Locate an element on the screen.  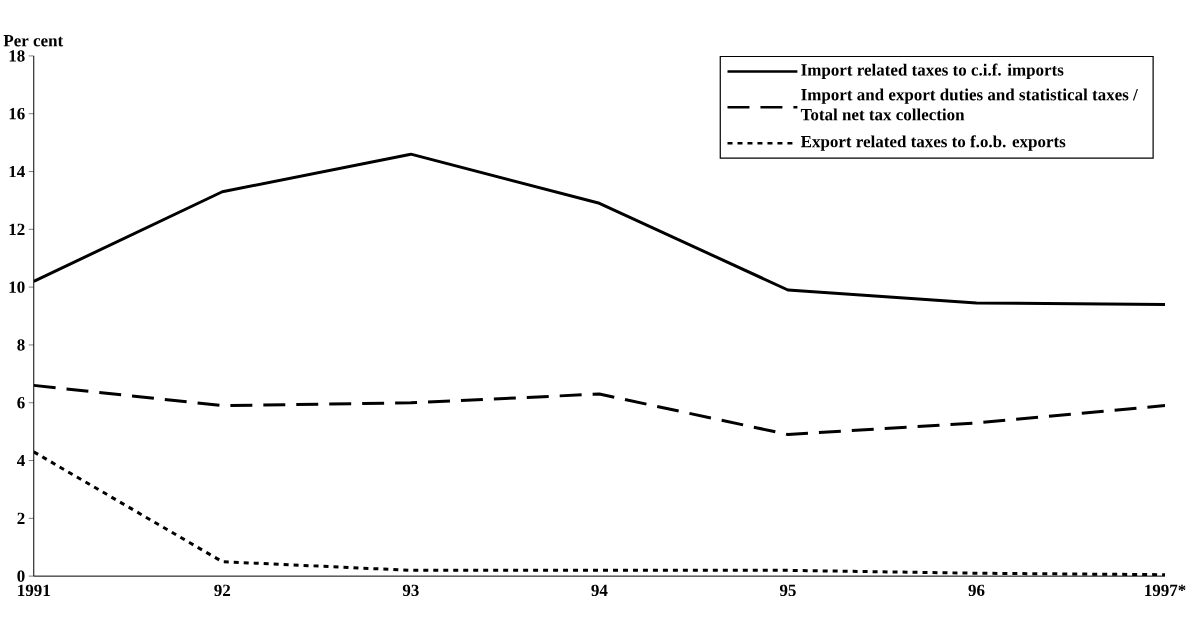
x-tick-label: 95 is located at coordinates (787, 590).